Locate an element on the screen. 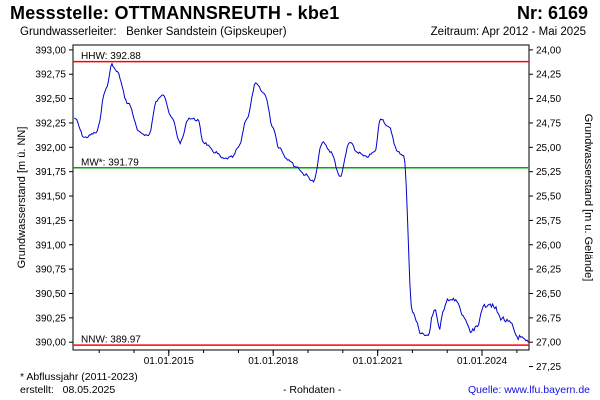  reference-label: NNW: 389.97 is located at coordinates (111, 340).